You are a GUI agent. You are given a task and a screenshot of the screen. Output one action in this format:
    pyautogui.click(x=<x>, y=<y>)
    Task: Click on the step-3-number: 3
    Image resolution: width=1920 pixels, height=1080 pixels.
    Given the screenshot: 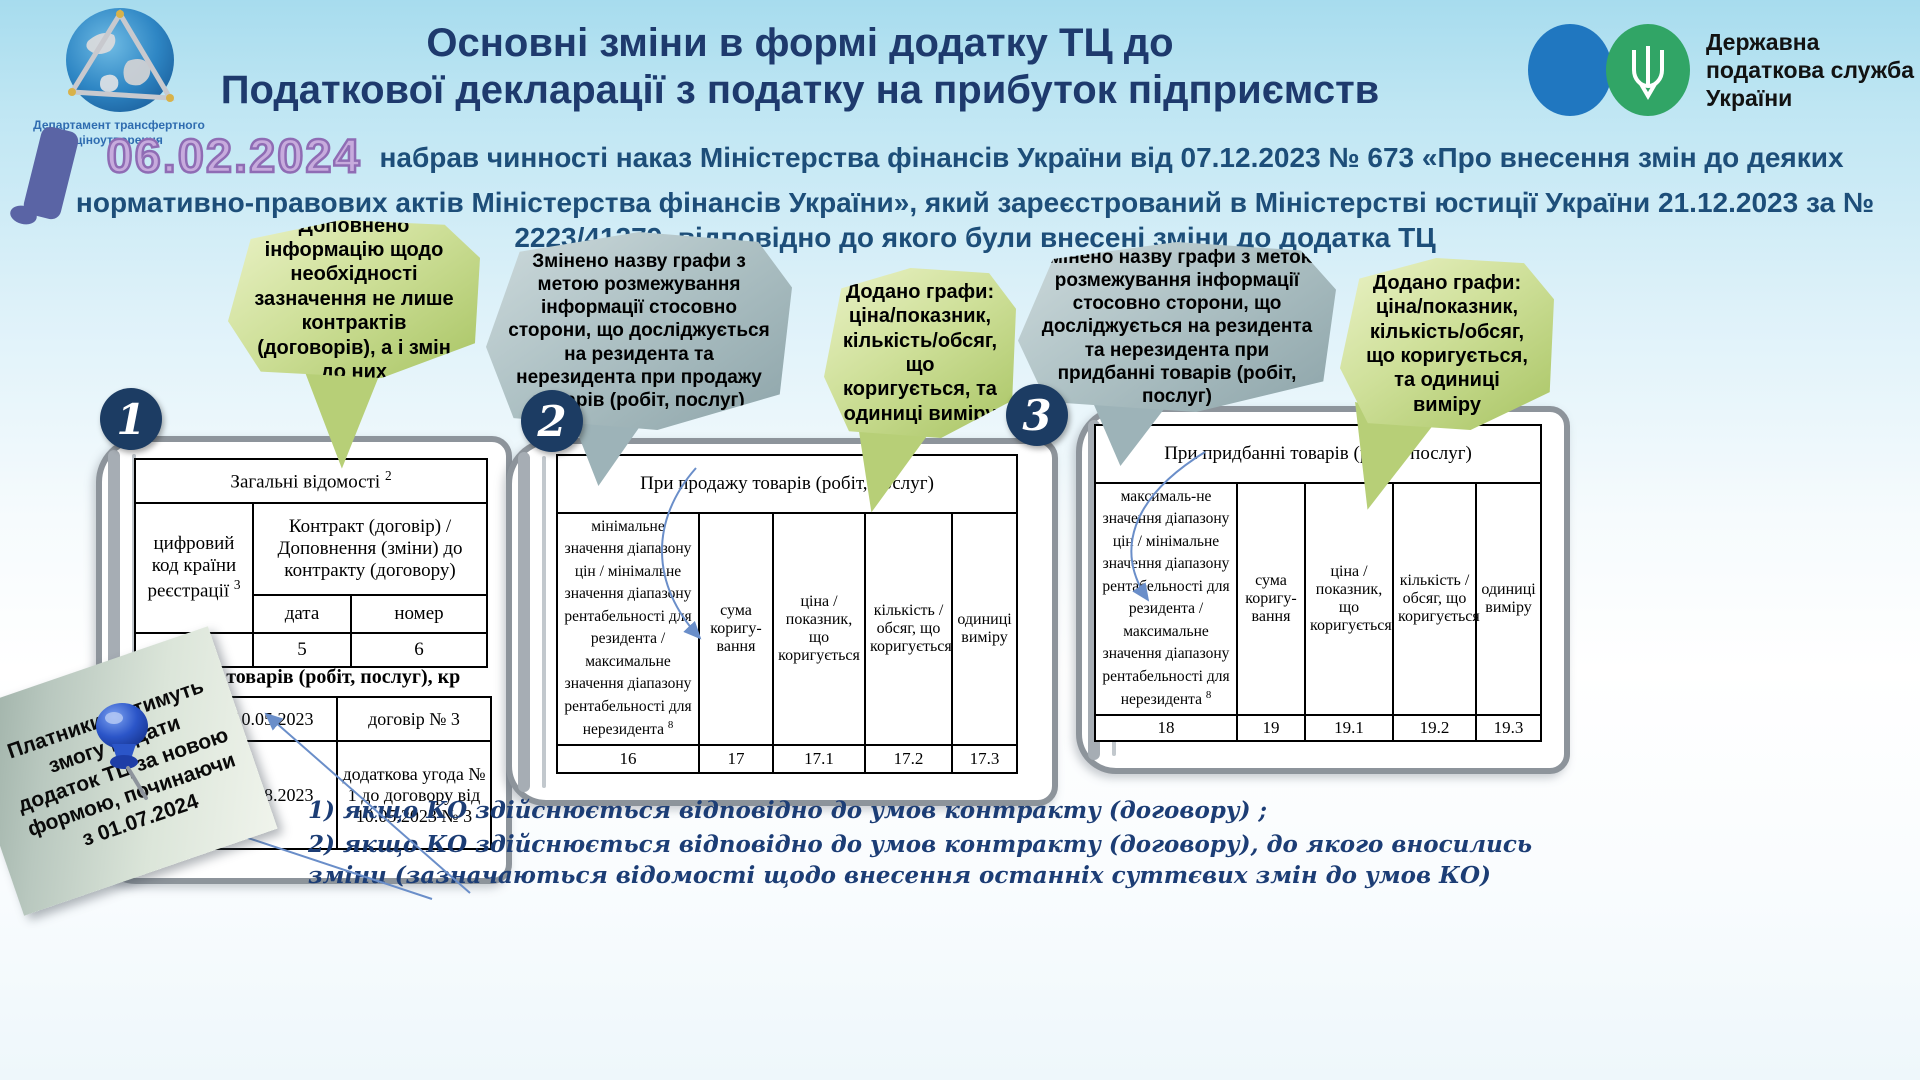 What is the action you would take?
    pyautogui.click(x=1037, y=415)
    